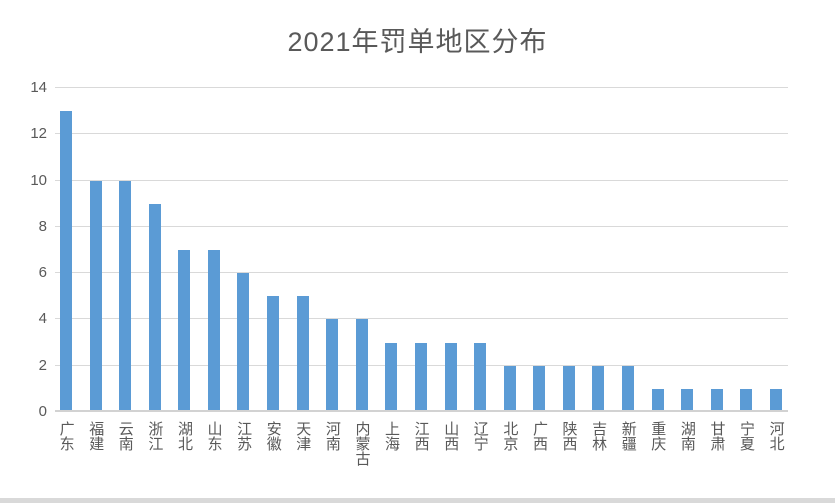 This screenshot has width=835, height=504. I want to click on bar-陕西, so click(568, 387).